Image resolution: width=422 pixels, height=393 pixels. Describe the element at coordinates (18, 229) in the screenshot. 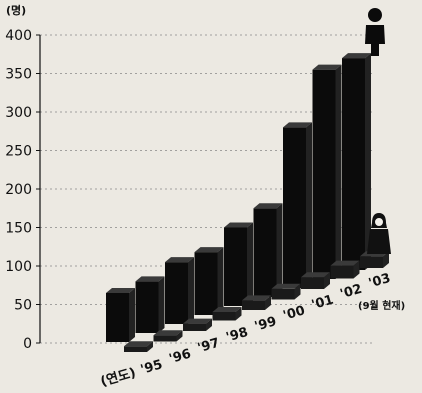

I see `y-tick-label: 150` at that location.